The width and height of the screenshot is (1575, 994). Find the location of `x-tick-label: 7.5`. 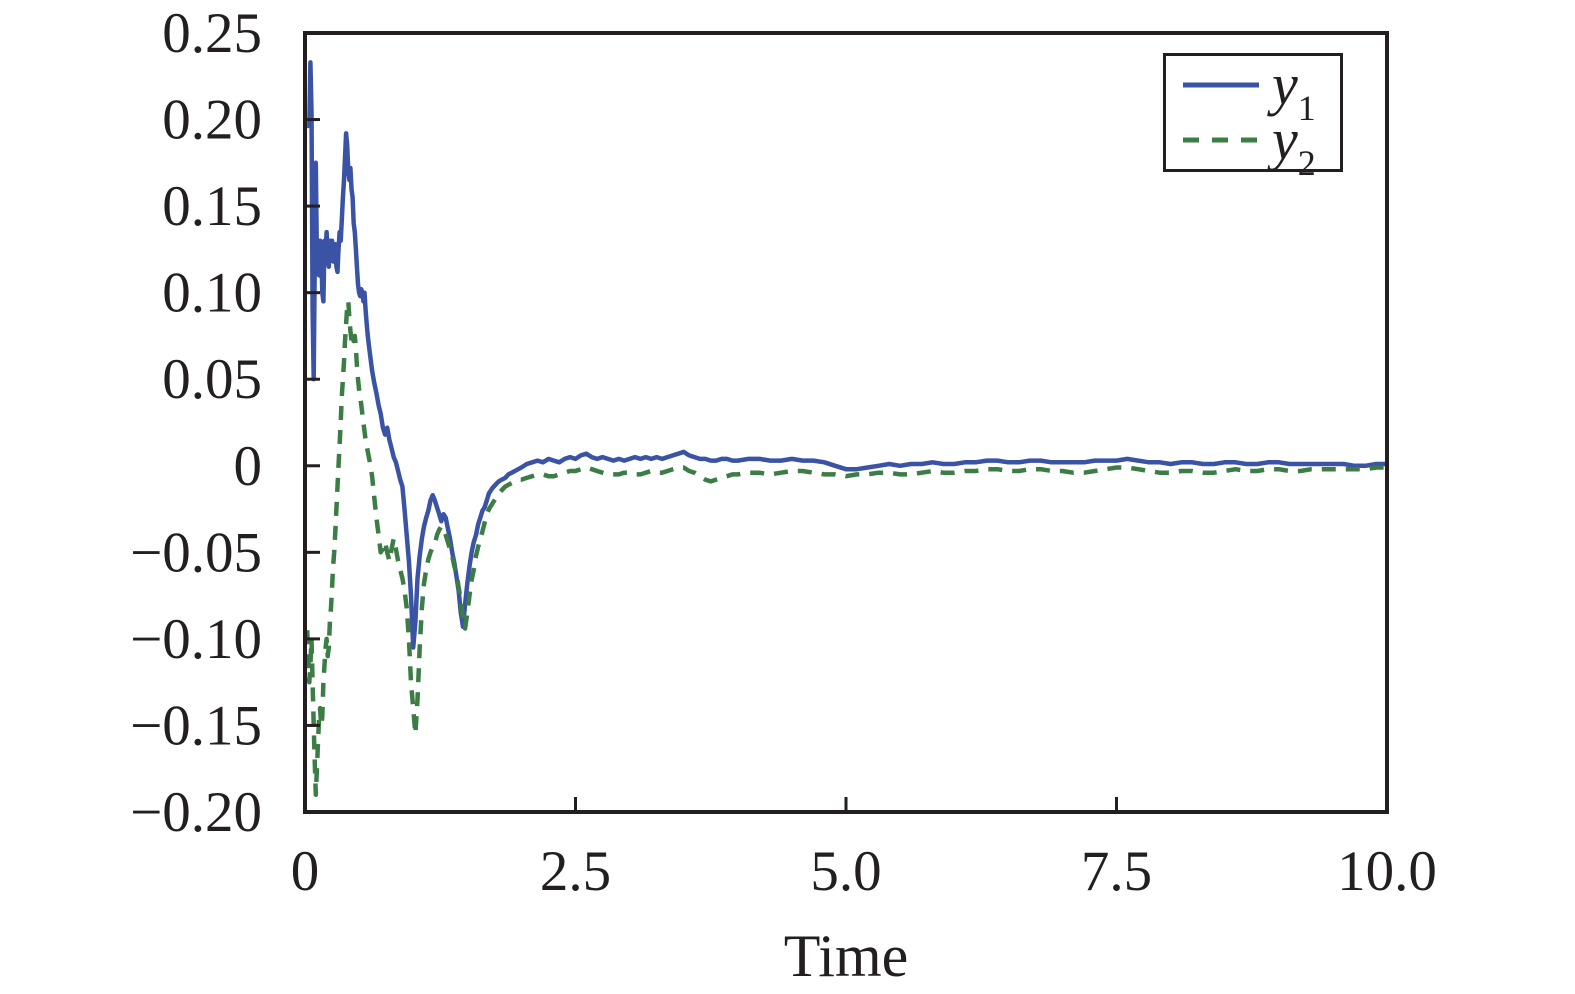

x-tick-label: 7.5 is located at coordinates (1116, 871).